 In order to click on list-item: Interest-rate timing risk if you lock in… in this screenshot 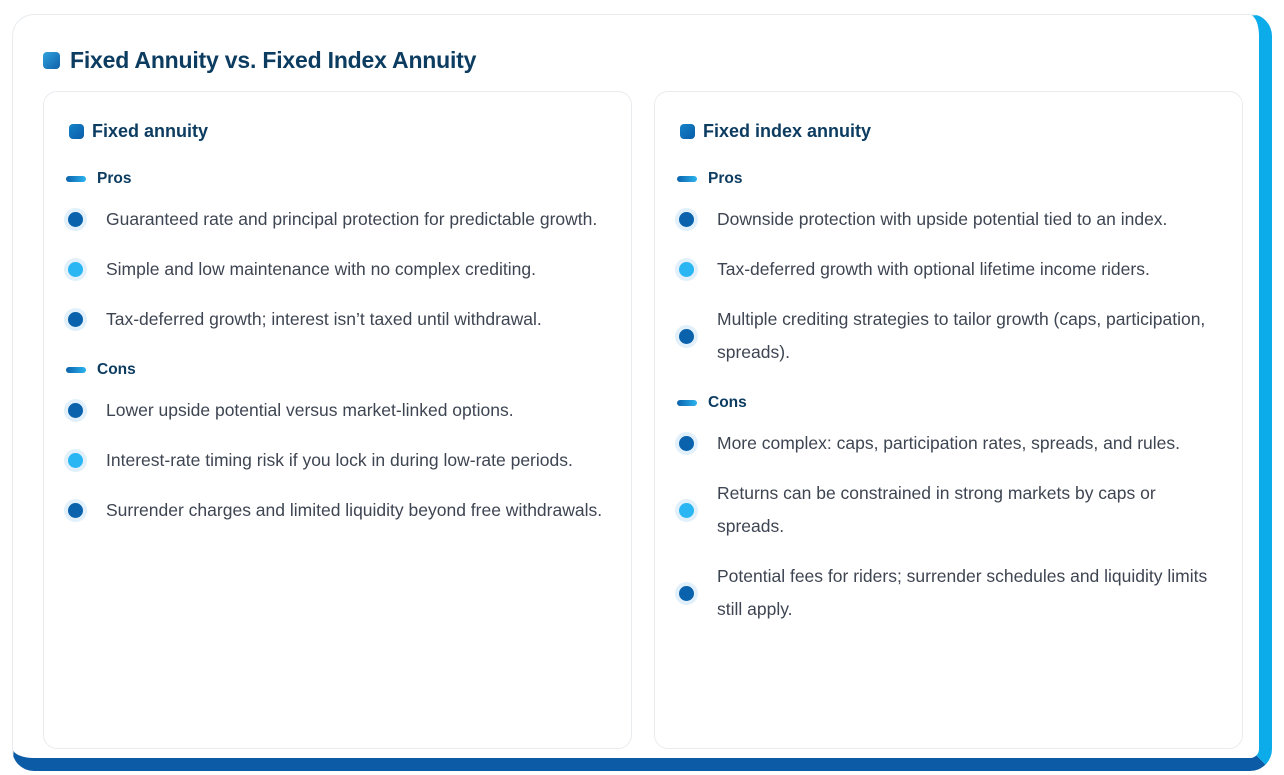, I will do `click(334, 460)`.